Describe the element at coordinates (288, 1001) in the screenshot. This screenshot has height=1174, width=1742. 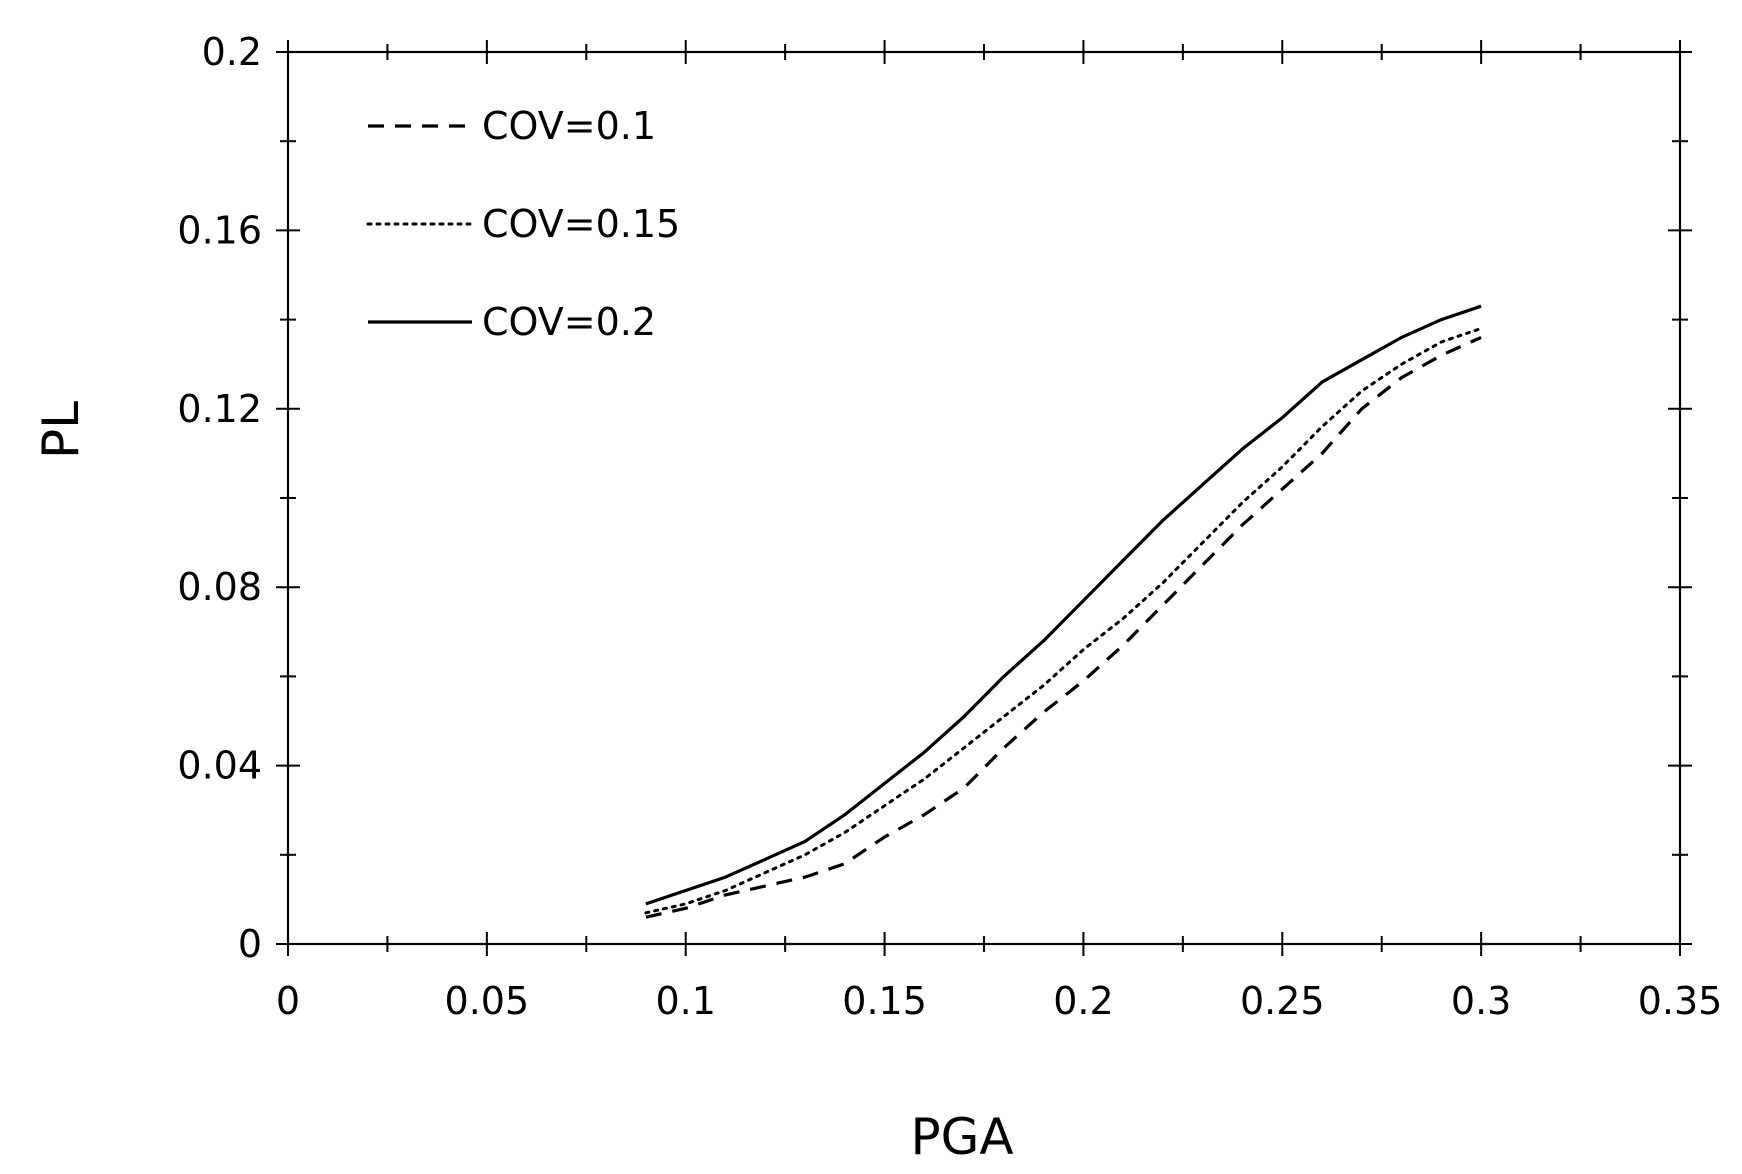
I see `x-tick-label: 0` at that location.